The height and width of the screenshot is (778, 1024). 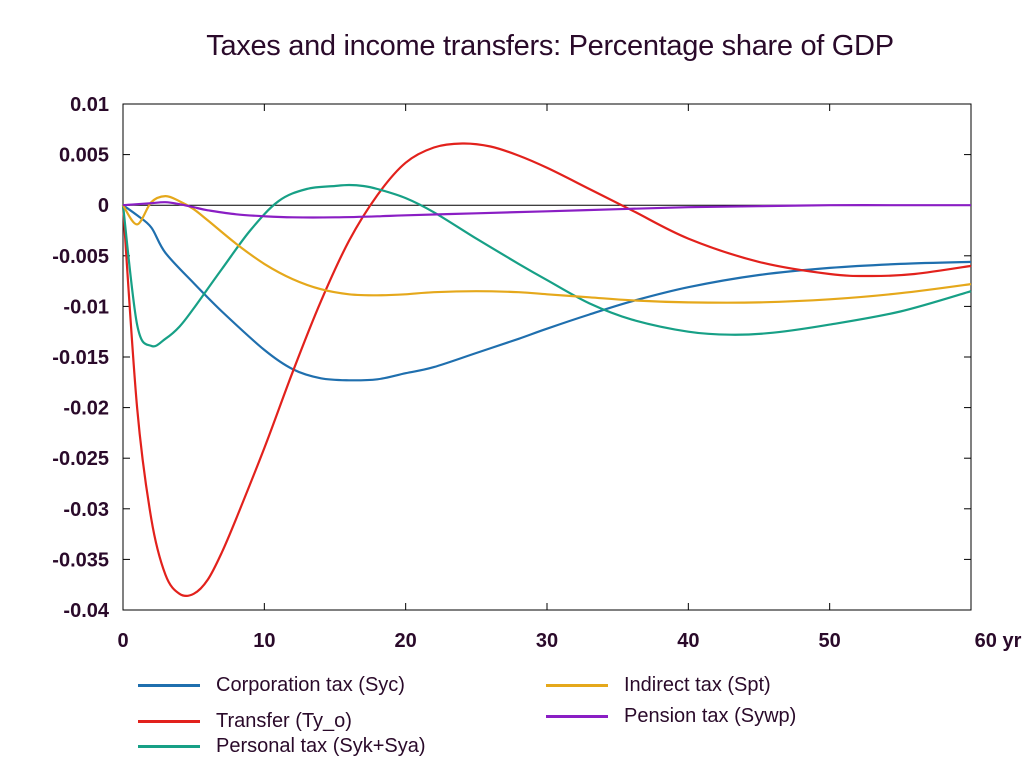 What do you see at coordinates (710, 715) in the screenshot?
I see `legend-label: Pension tax (Sywp)` at bounding box center [710, 715].